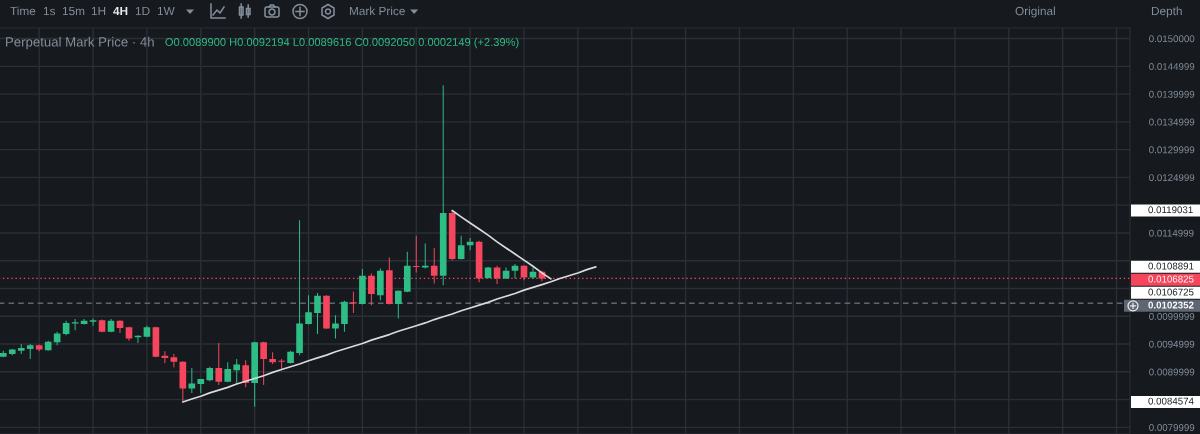 The image size is (1200, 434). I want to click on text: Mark Price, so click(377, 11).